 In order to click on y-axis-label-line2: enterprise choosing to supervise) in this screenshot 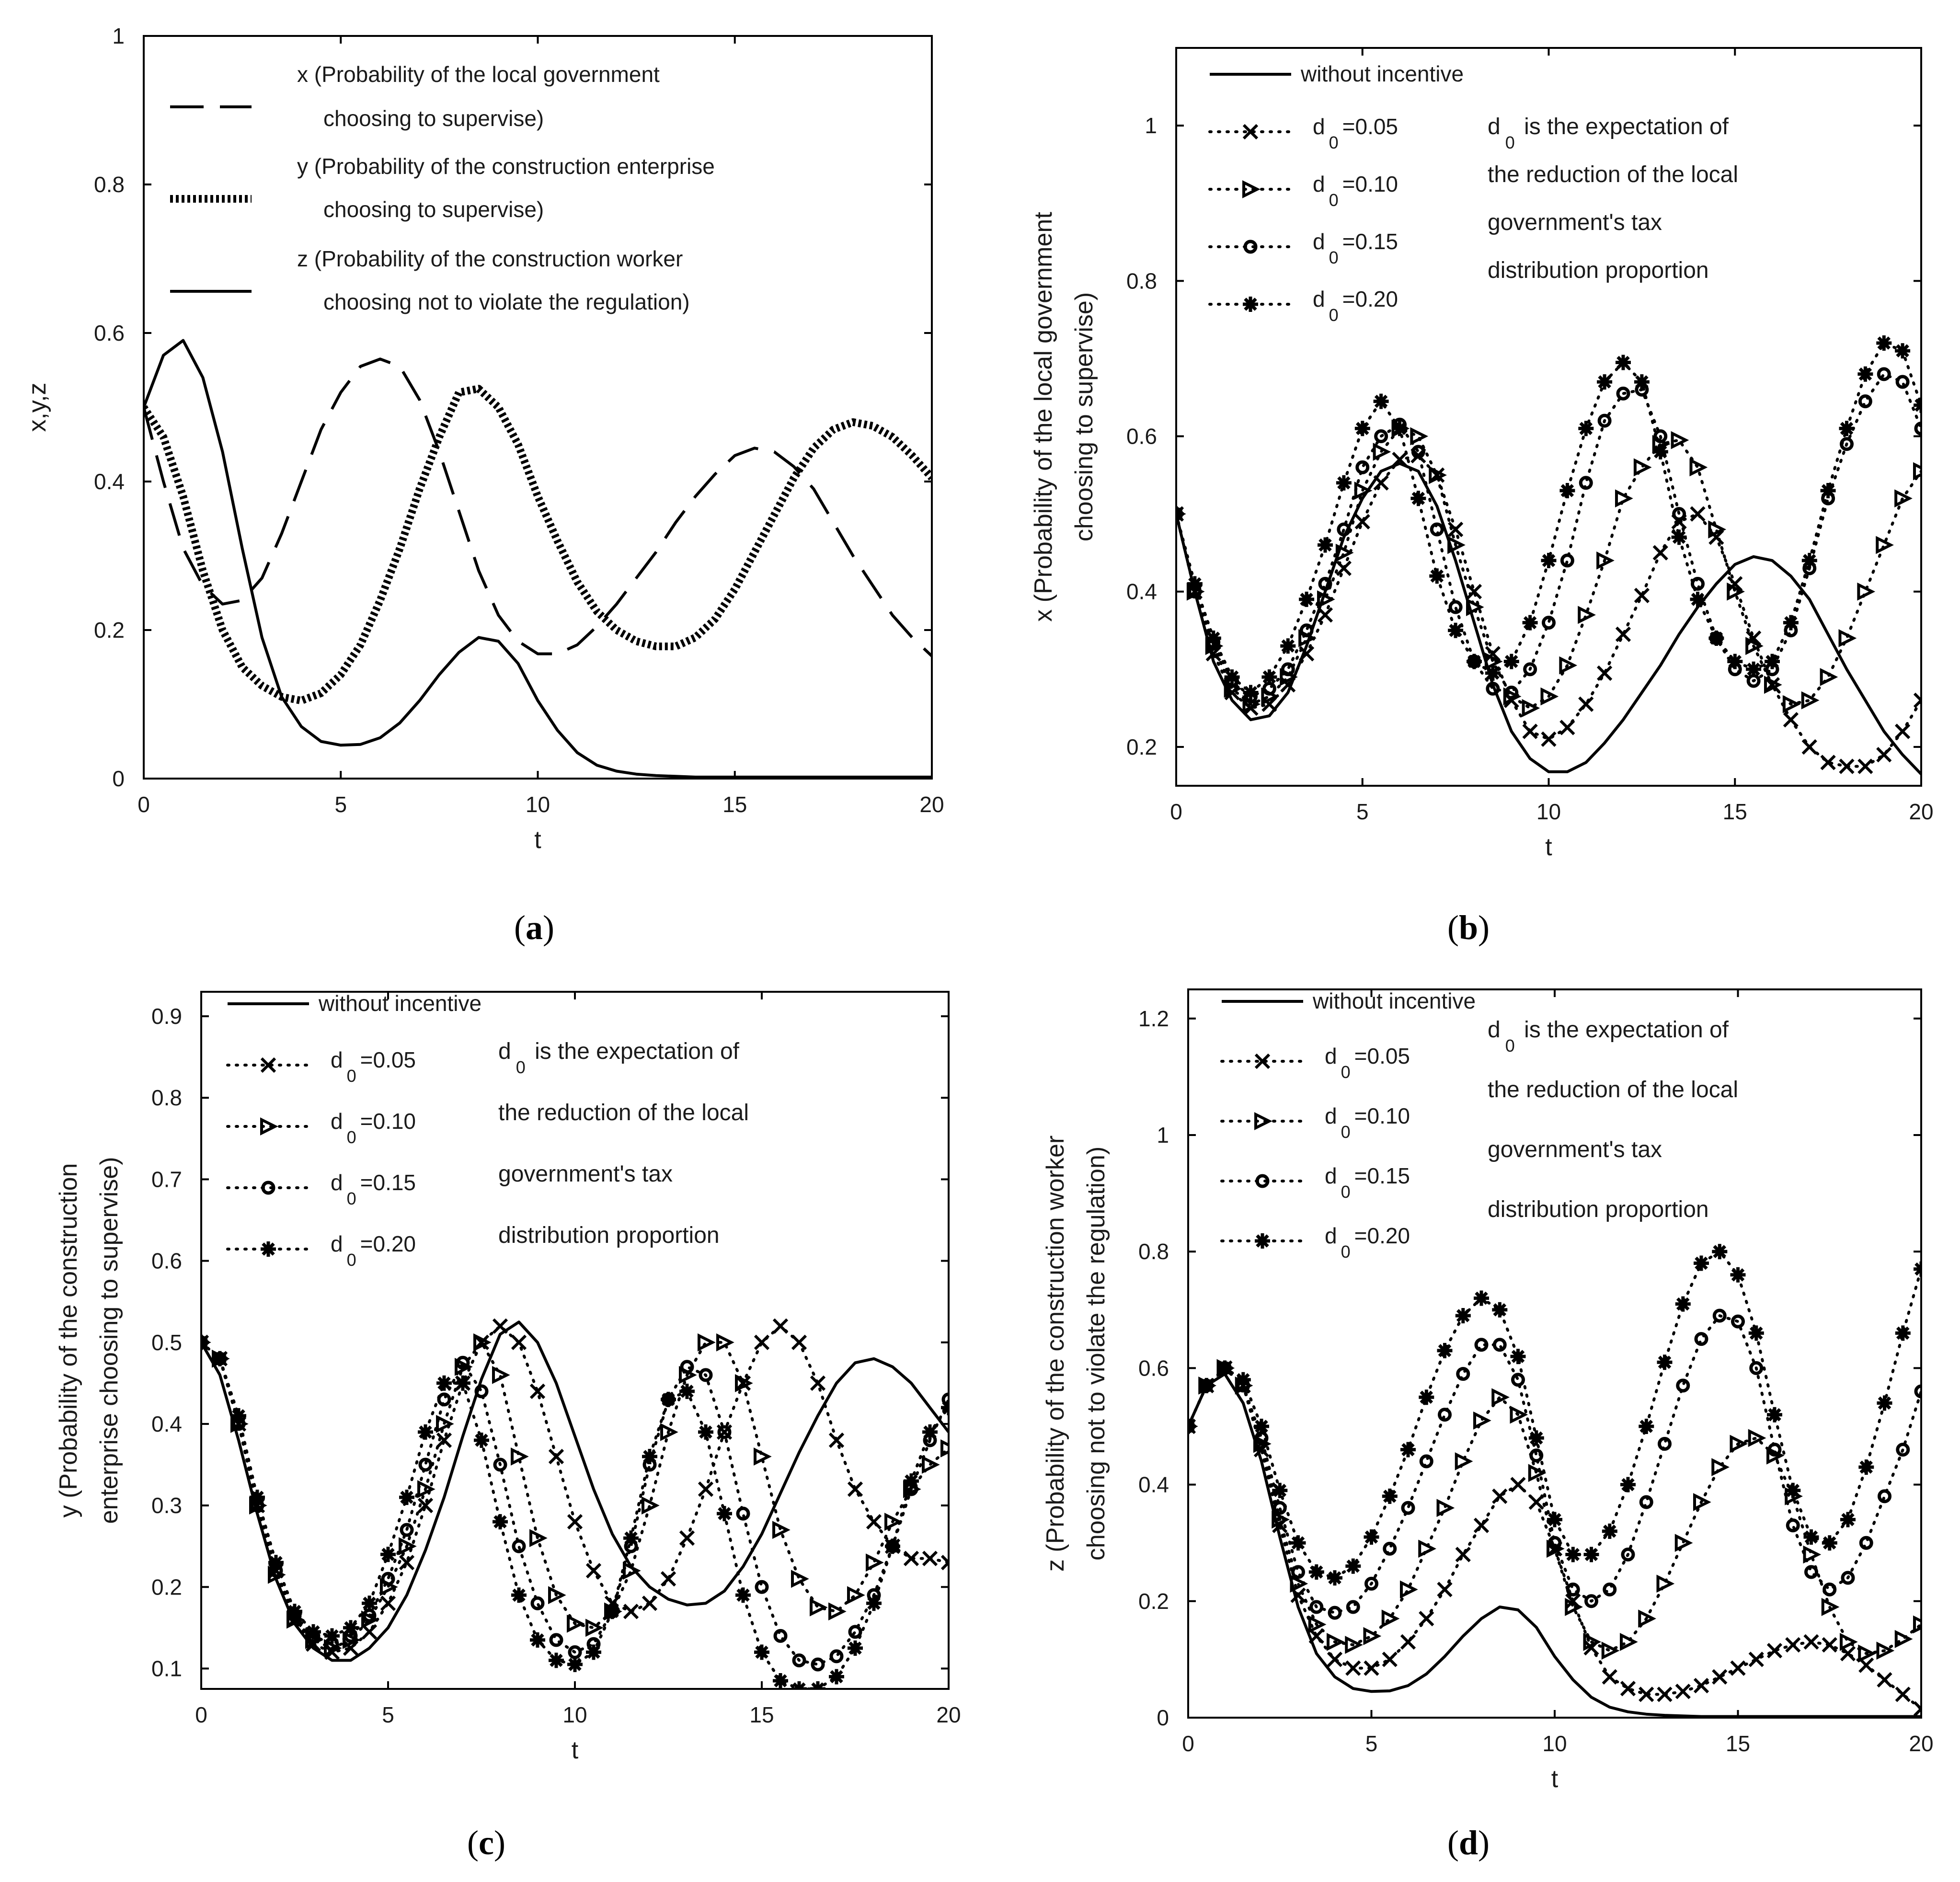, I will do `click(109, 1340)`.